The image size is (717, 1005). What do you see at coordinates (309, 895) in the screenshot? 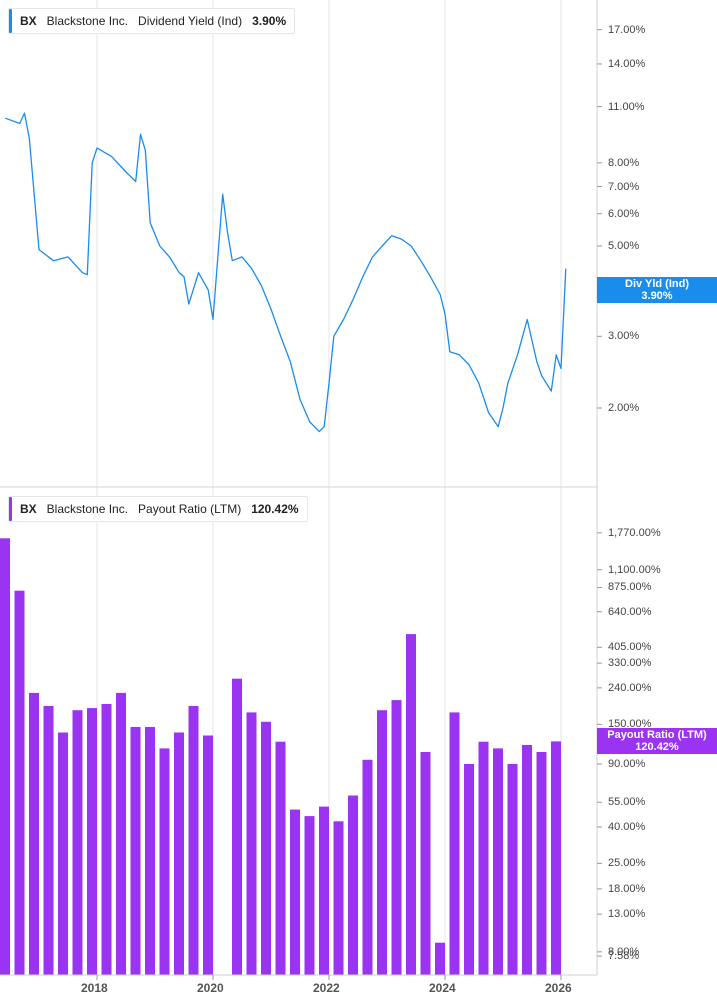
I see `payout-bar-2021Q3` at bounding box center [309, 895].